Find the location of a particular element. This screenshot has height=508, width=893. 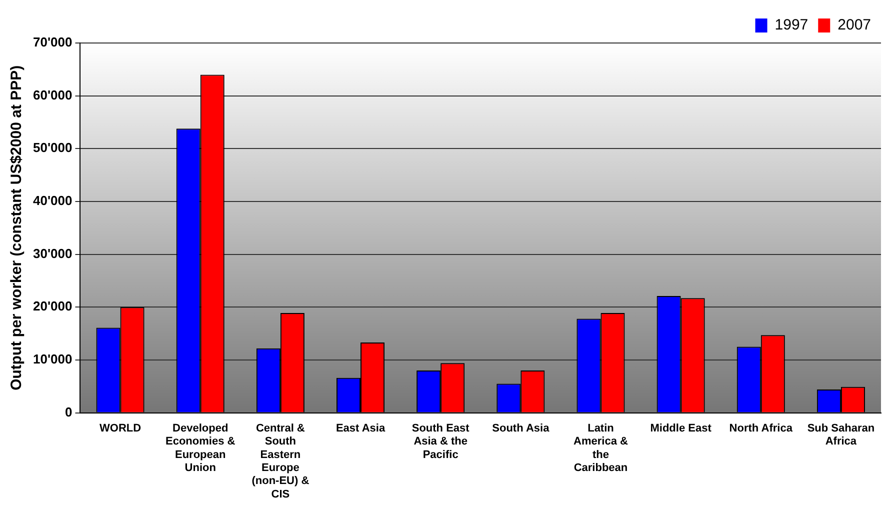

y-tick-label: 40'000 is located at coordinates (52, 200).